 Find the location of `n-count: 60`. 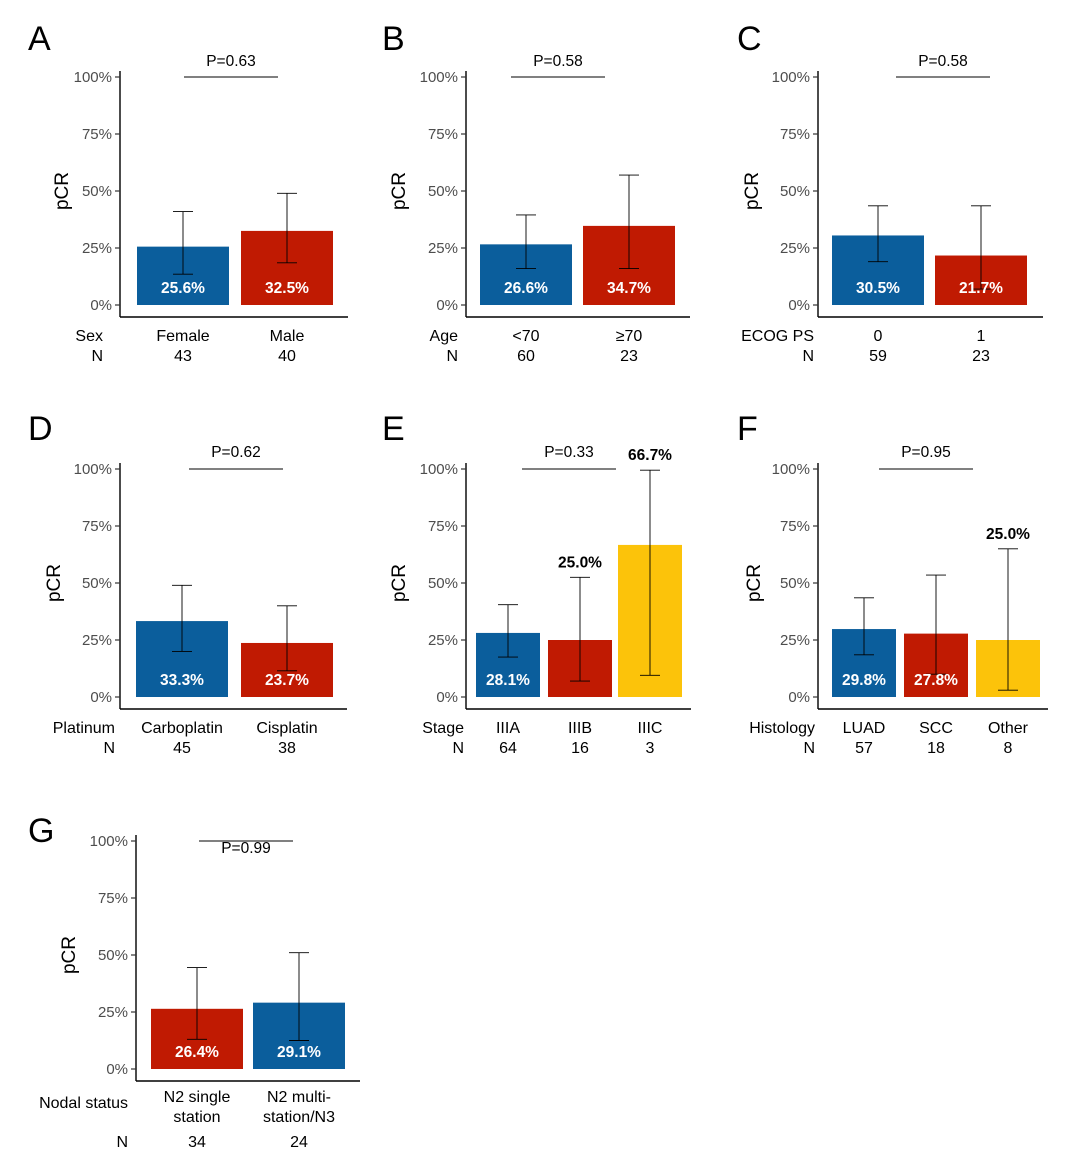

n-count: 60 is located at coordinates (526, 356).